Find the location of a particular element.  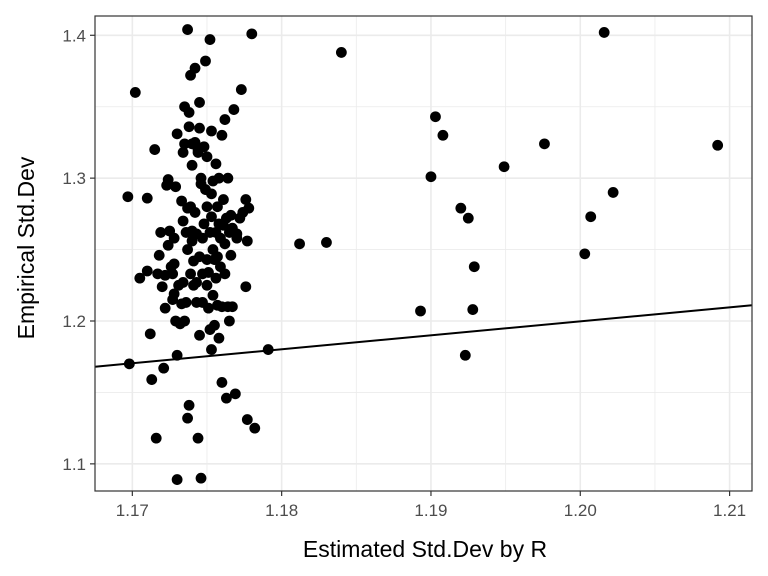

y-tick-labels: 1.1 1.2 1.3 1.4 is located at coordinates (74, 250).